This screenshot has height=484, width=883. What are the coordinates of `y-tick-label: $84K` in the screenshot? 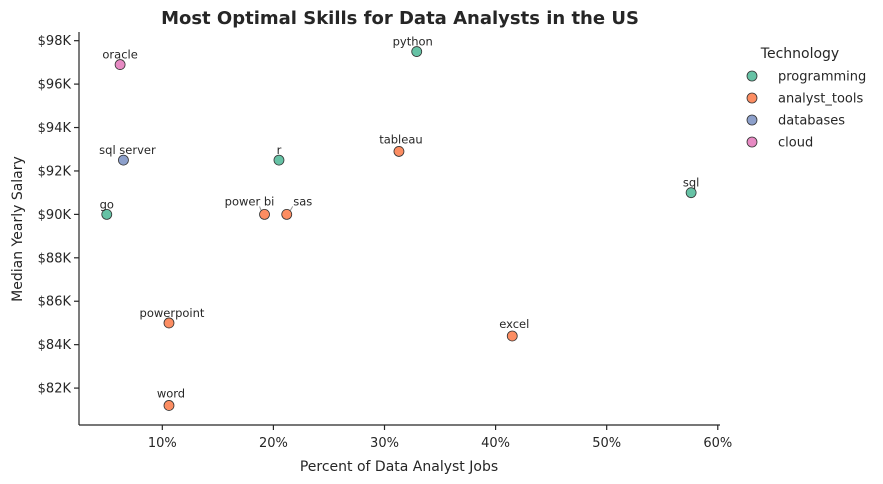 It's located at (55, 345).